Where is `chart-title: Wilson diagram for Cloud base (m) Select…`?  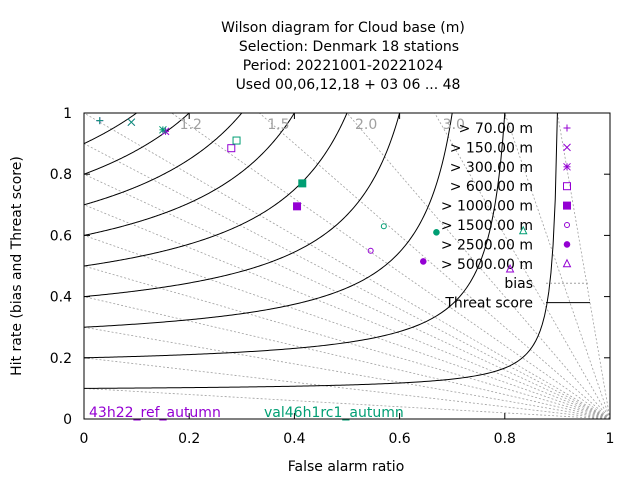 chart-title: Wilson diagram for Cloud base (m) Select… is located at coordinates (343, 56).